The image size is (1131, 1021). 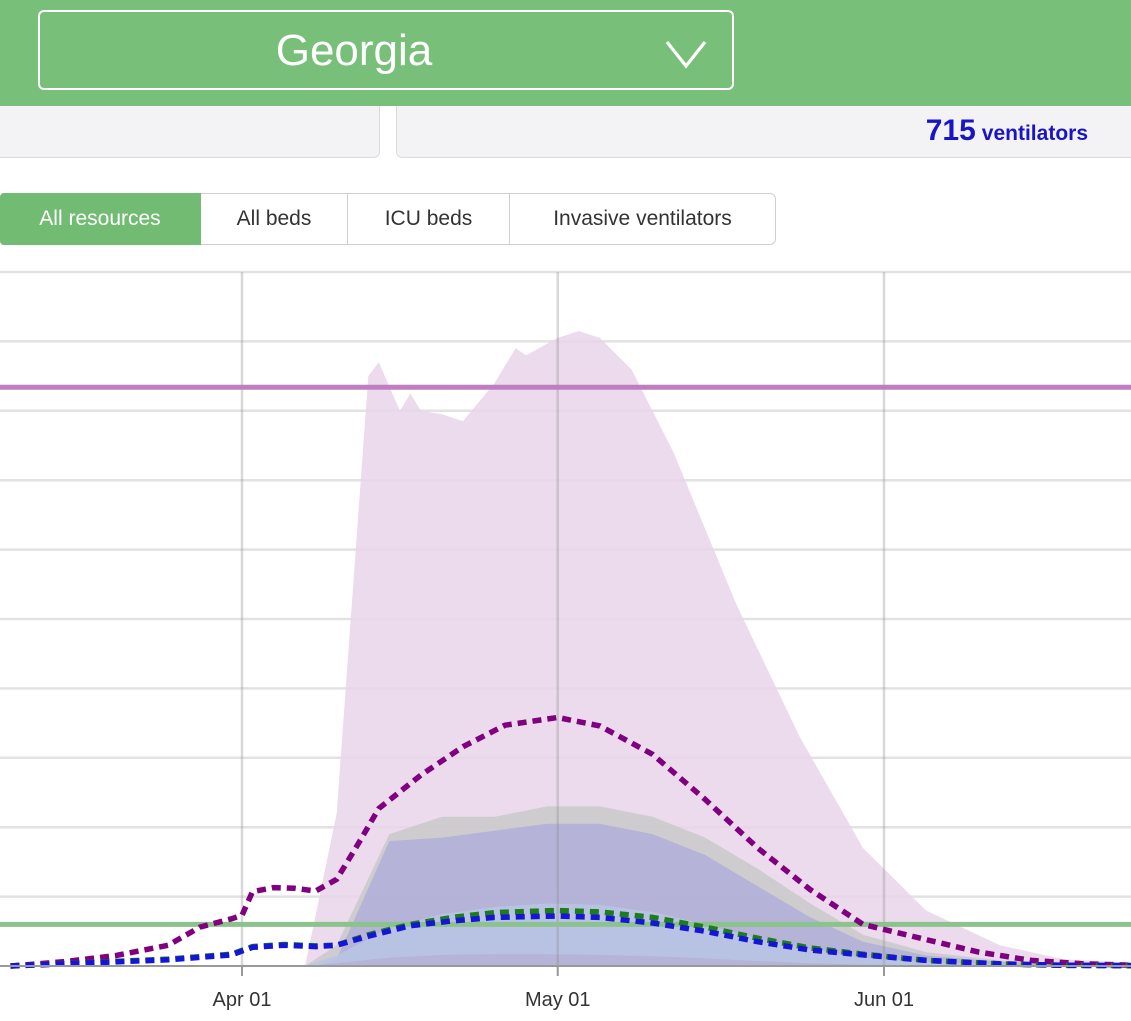 What do you see at coordinates (1034, 133) in the screenshot?
I see `ventilators-unit: ventilators` at bounding box center [1034, 133].